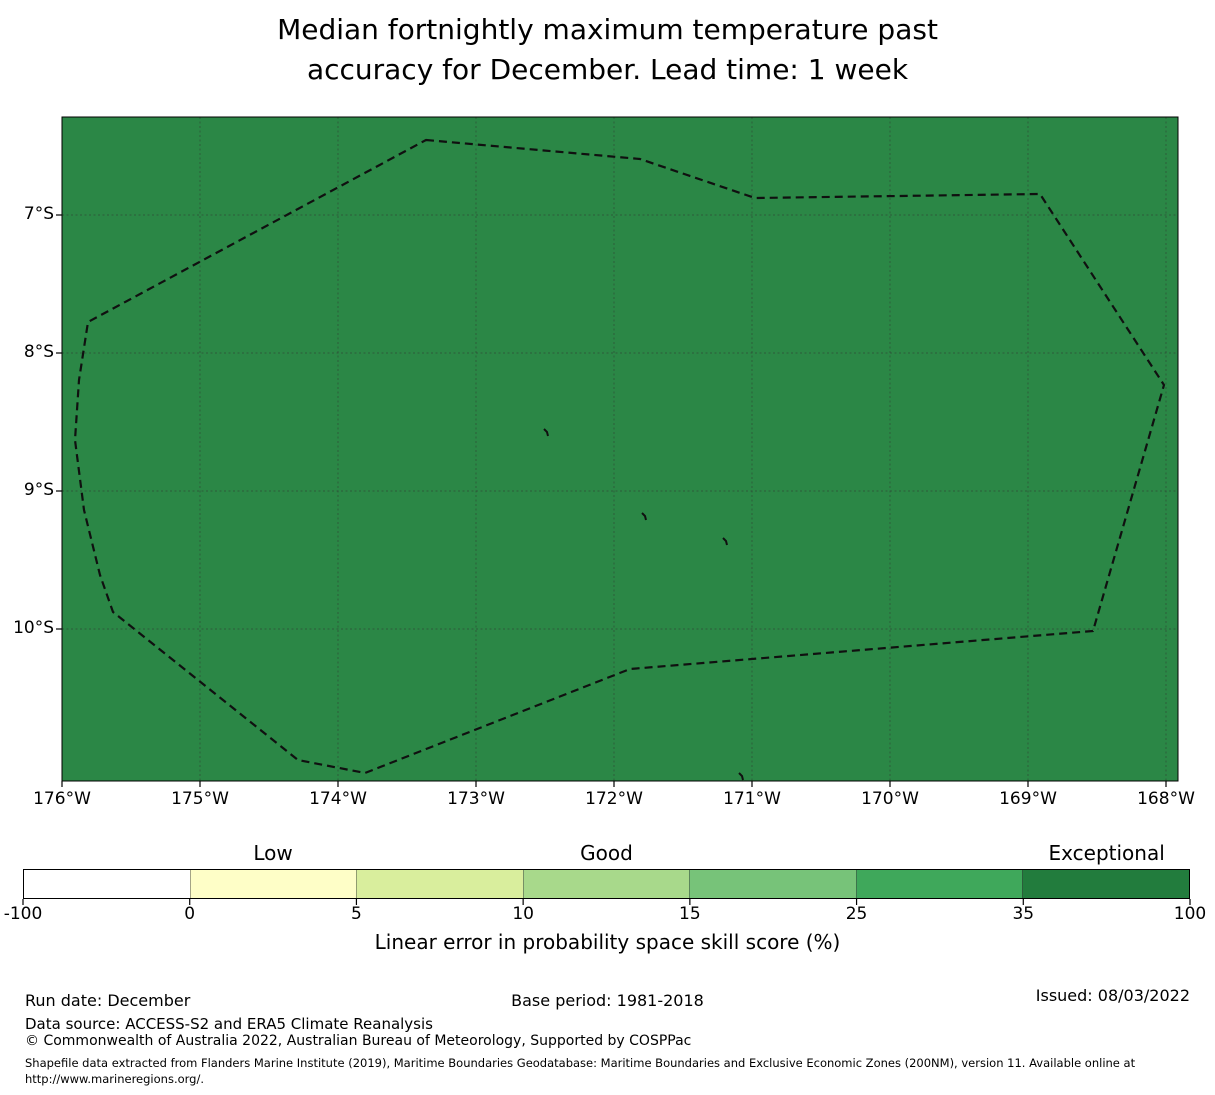 This screenshot has height=1095, width=1215. What do you see at coordinates (1190, 914) in the screenshot?
I see `colorbar-tick-label: 100` at bounding box center [1190, 914].